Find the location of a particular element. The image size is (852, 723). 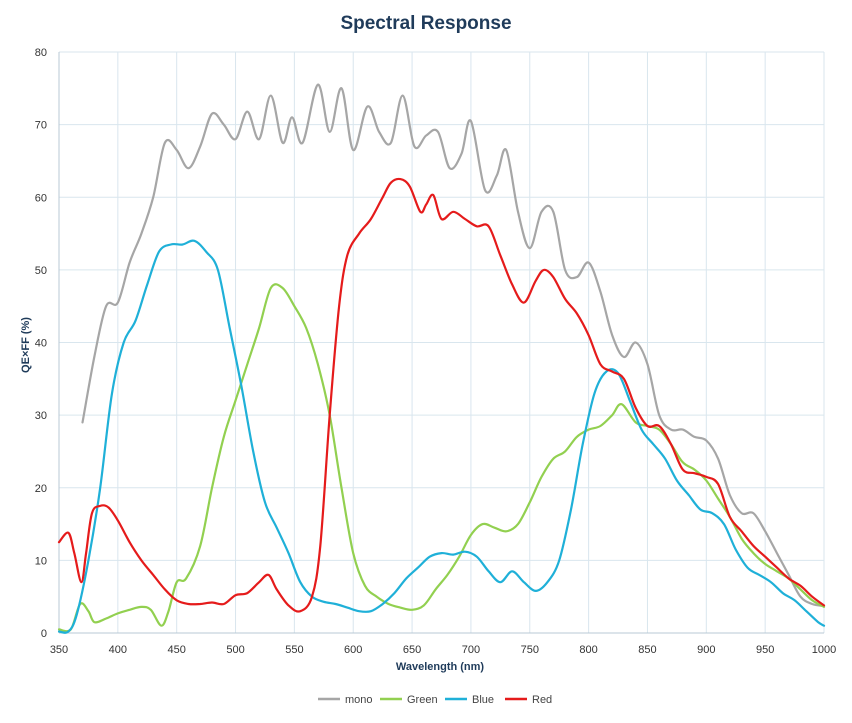

legend-label-blue: Blue is located at coordinates (483, 700).